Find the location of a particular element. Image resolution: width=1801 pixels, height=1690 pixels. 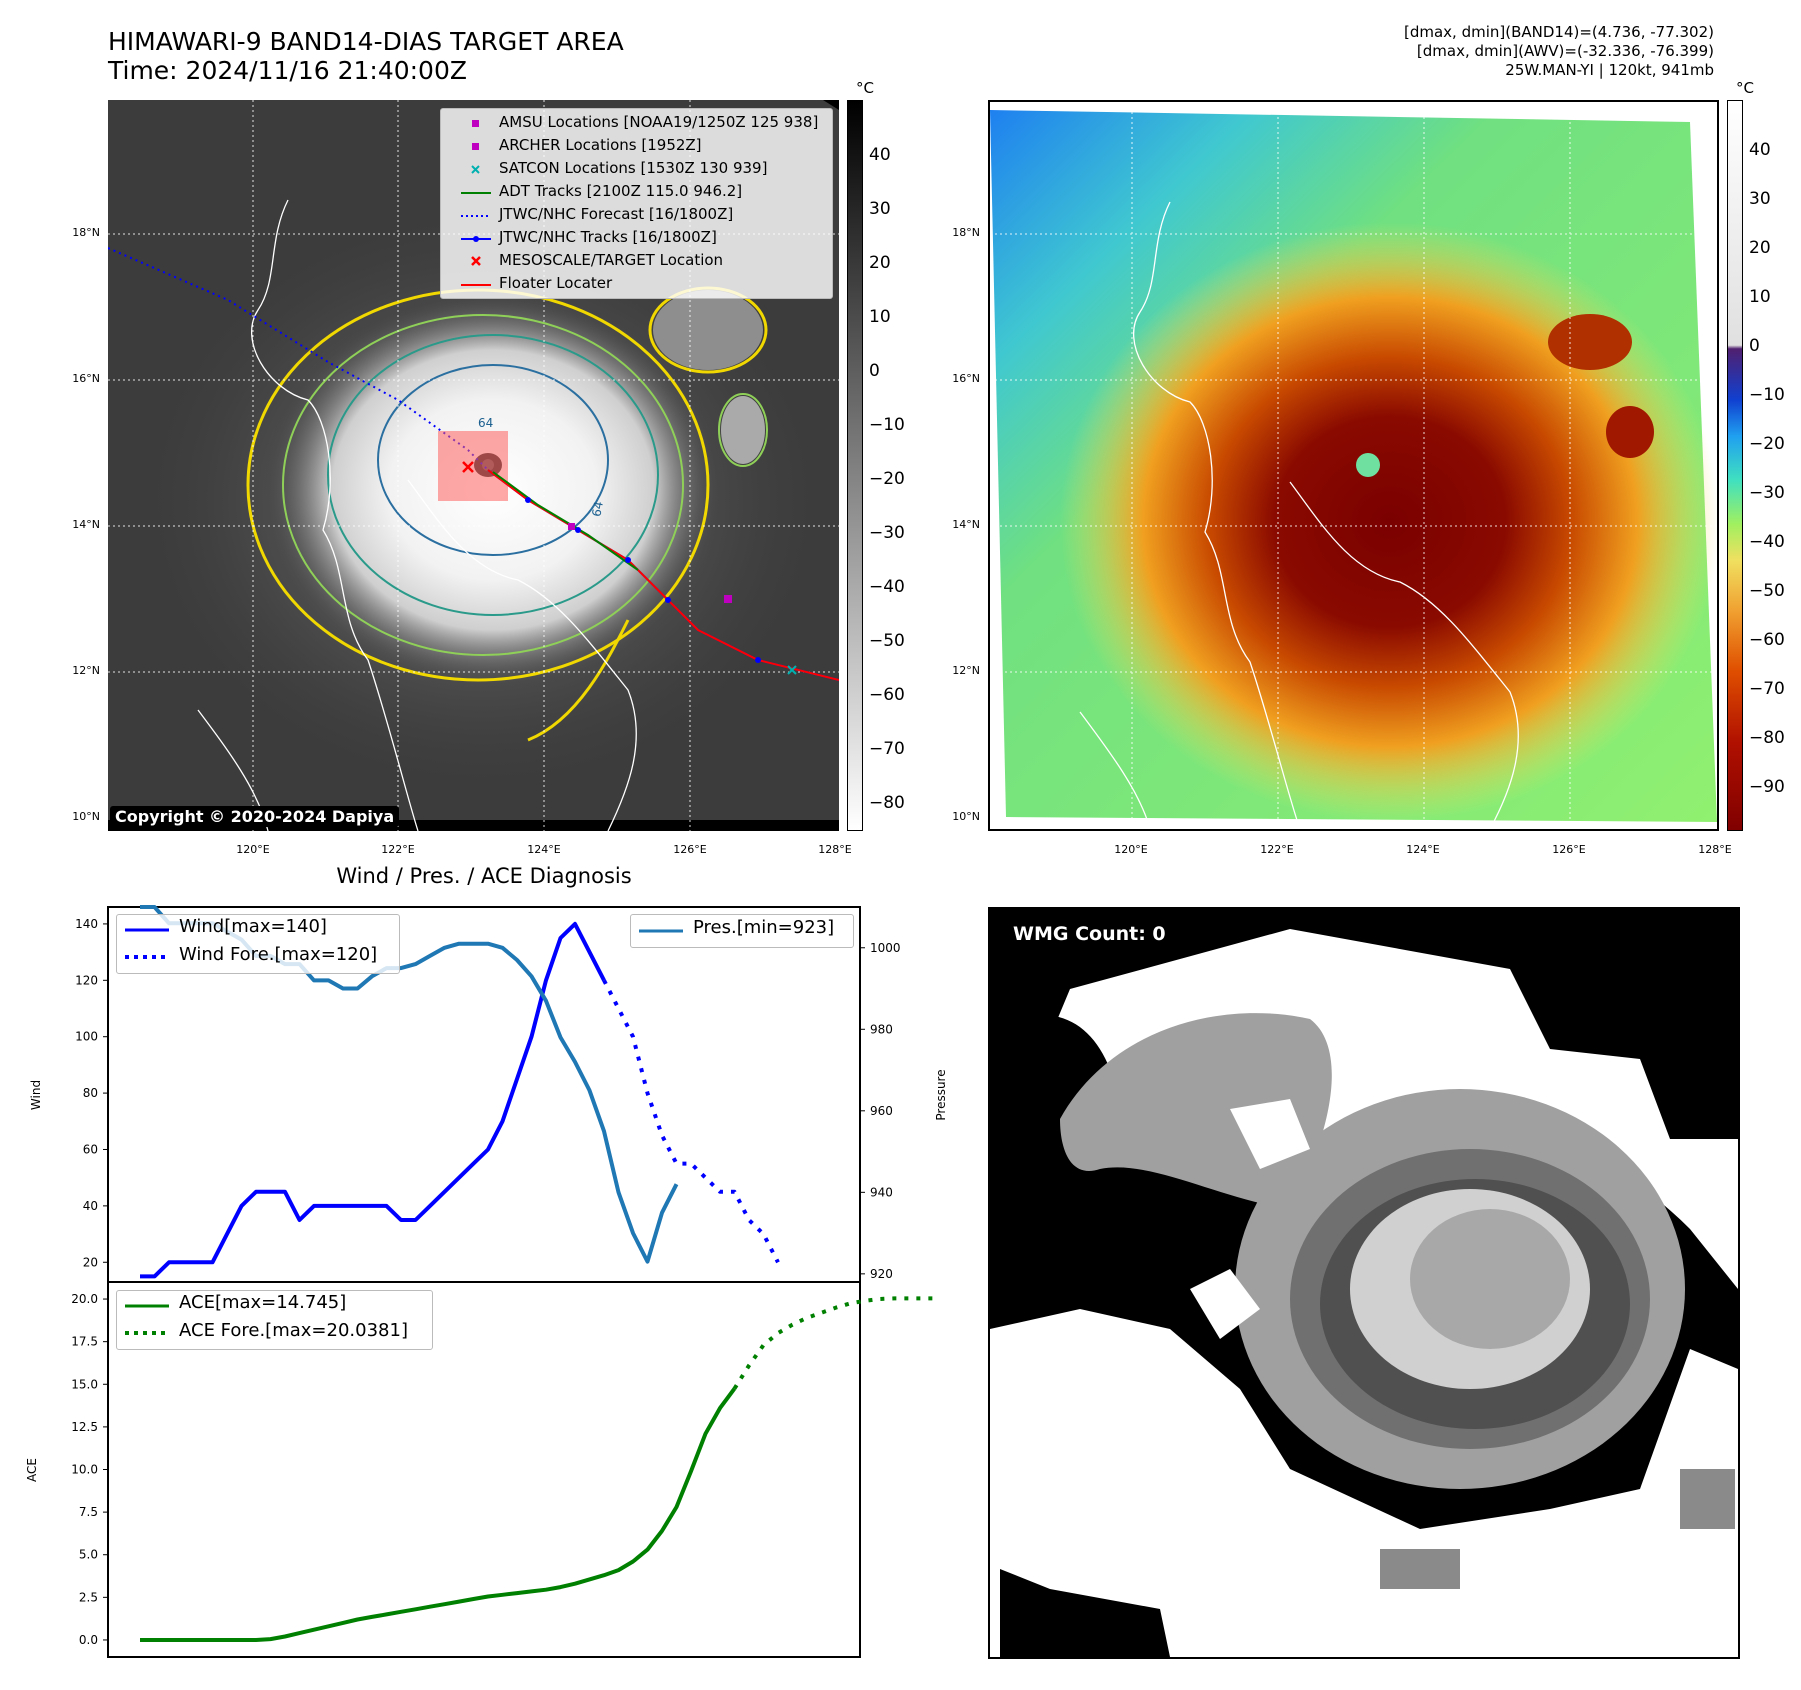

legend-label: ACE[max=14.745] is located at coordinates (263, 1302).